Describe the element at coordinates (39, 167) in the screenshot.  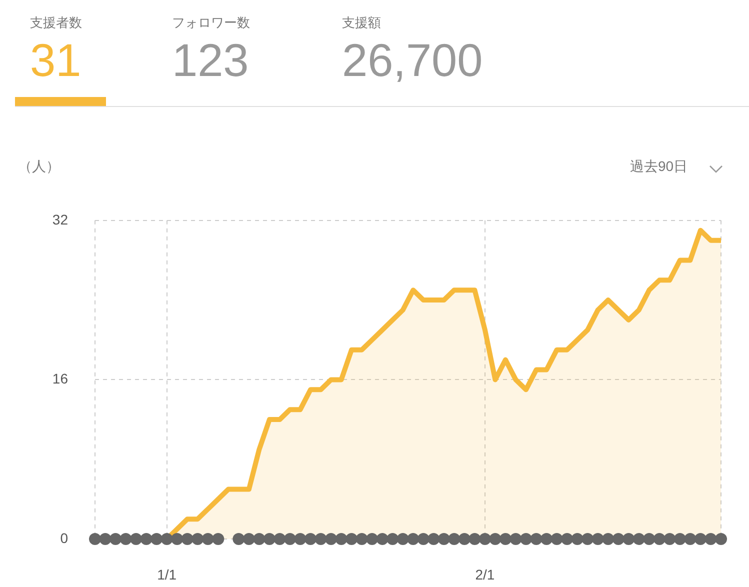
I see `y-axis-title: （人）` at that location.